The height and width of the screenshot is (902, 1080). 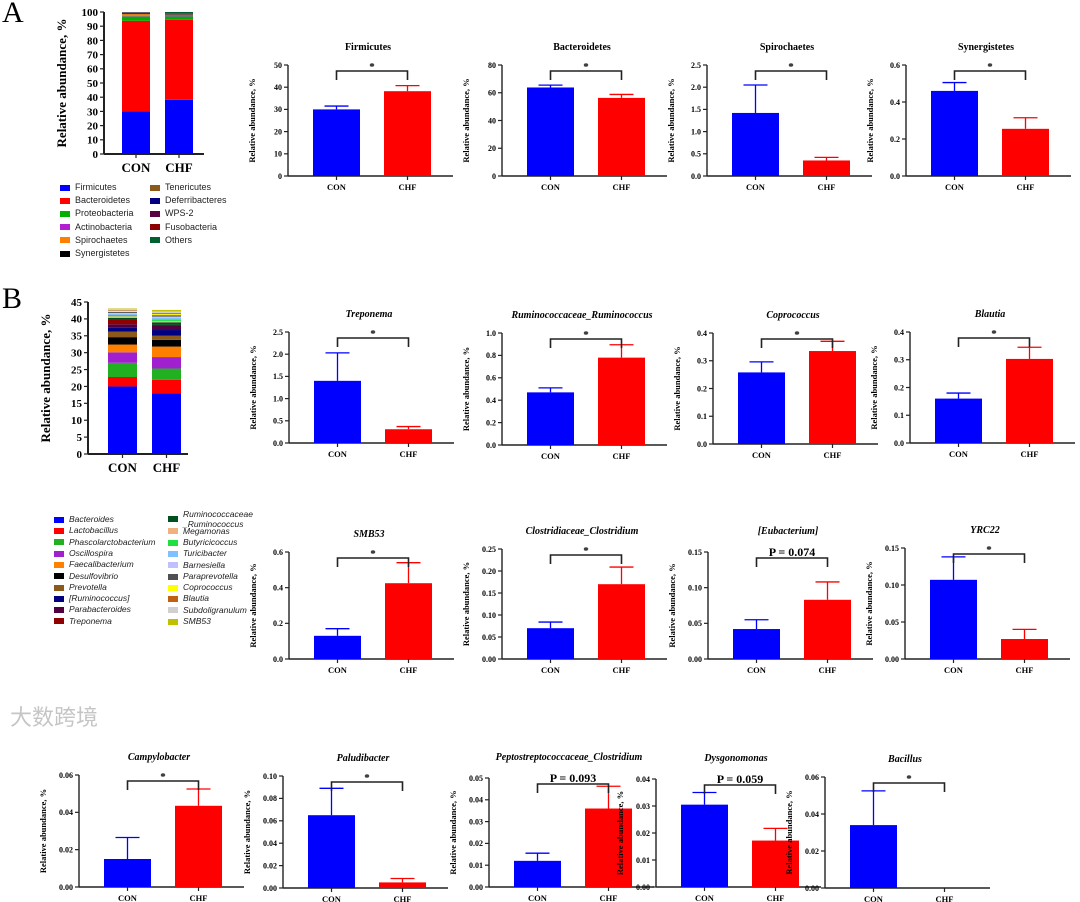 What do you see at coordinates (96, 187) in the screenshot?
I see `legend-label: Firmicutes` at bounding box center [96, 187].